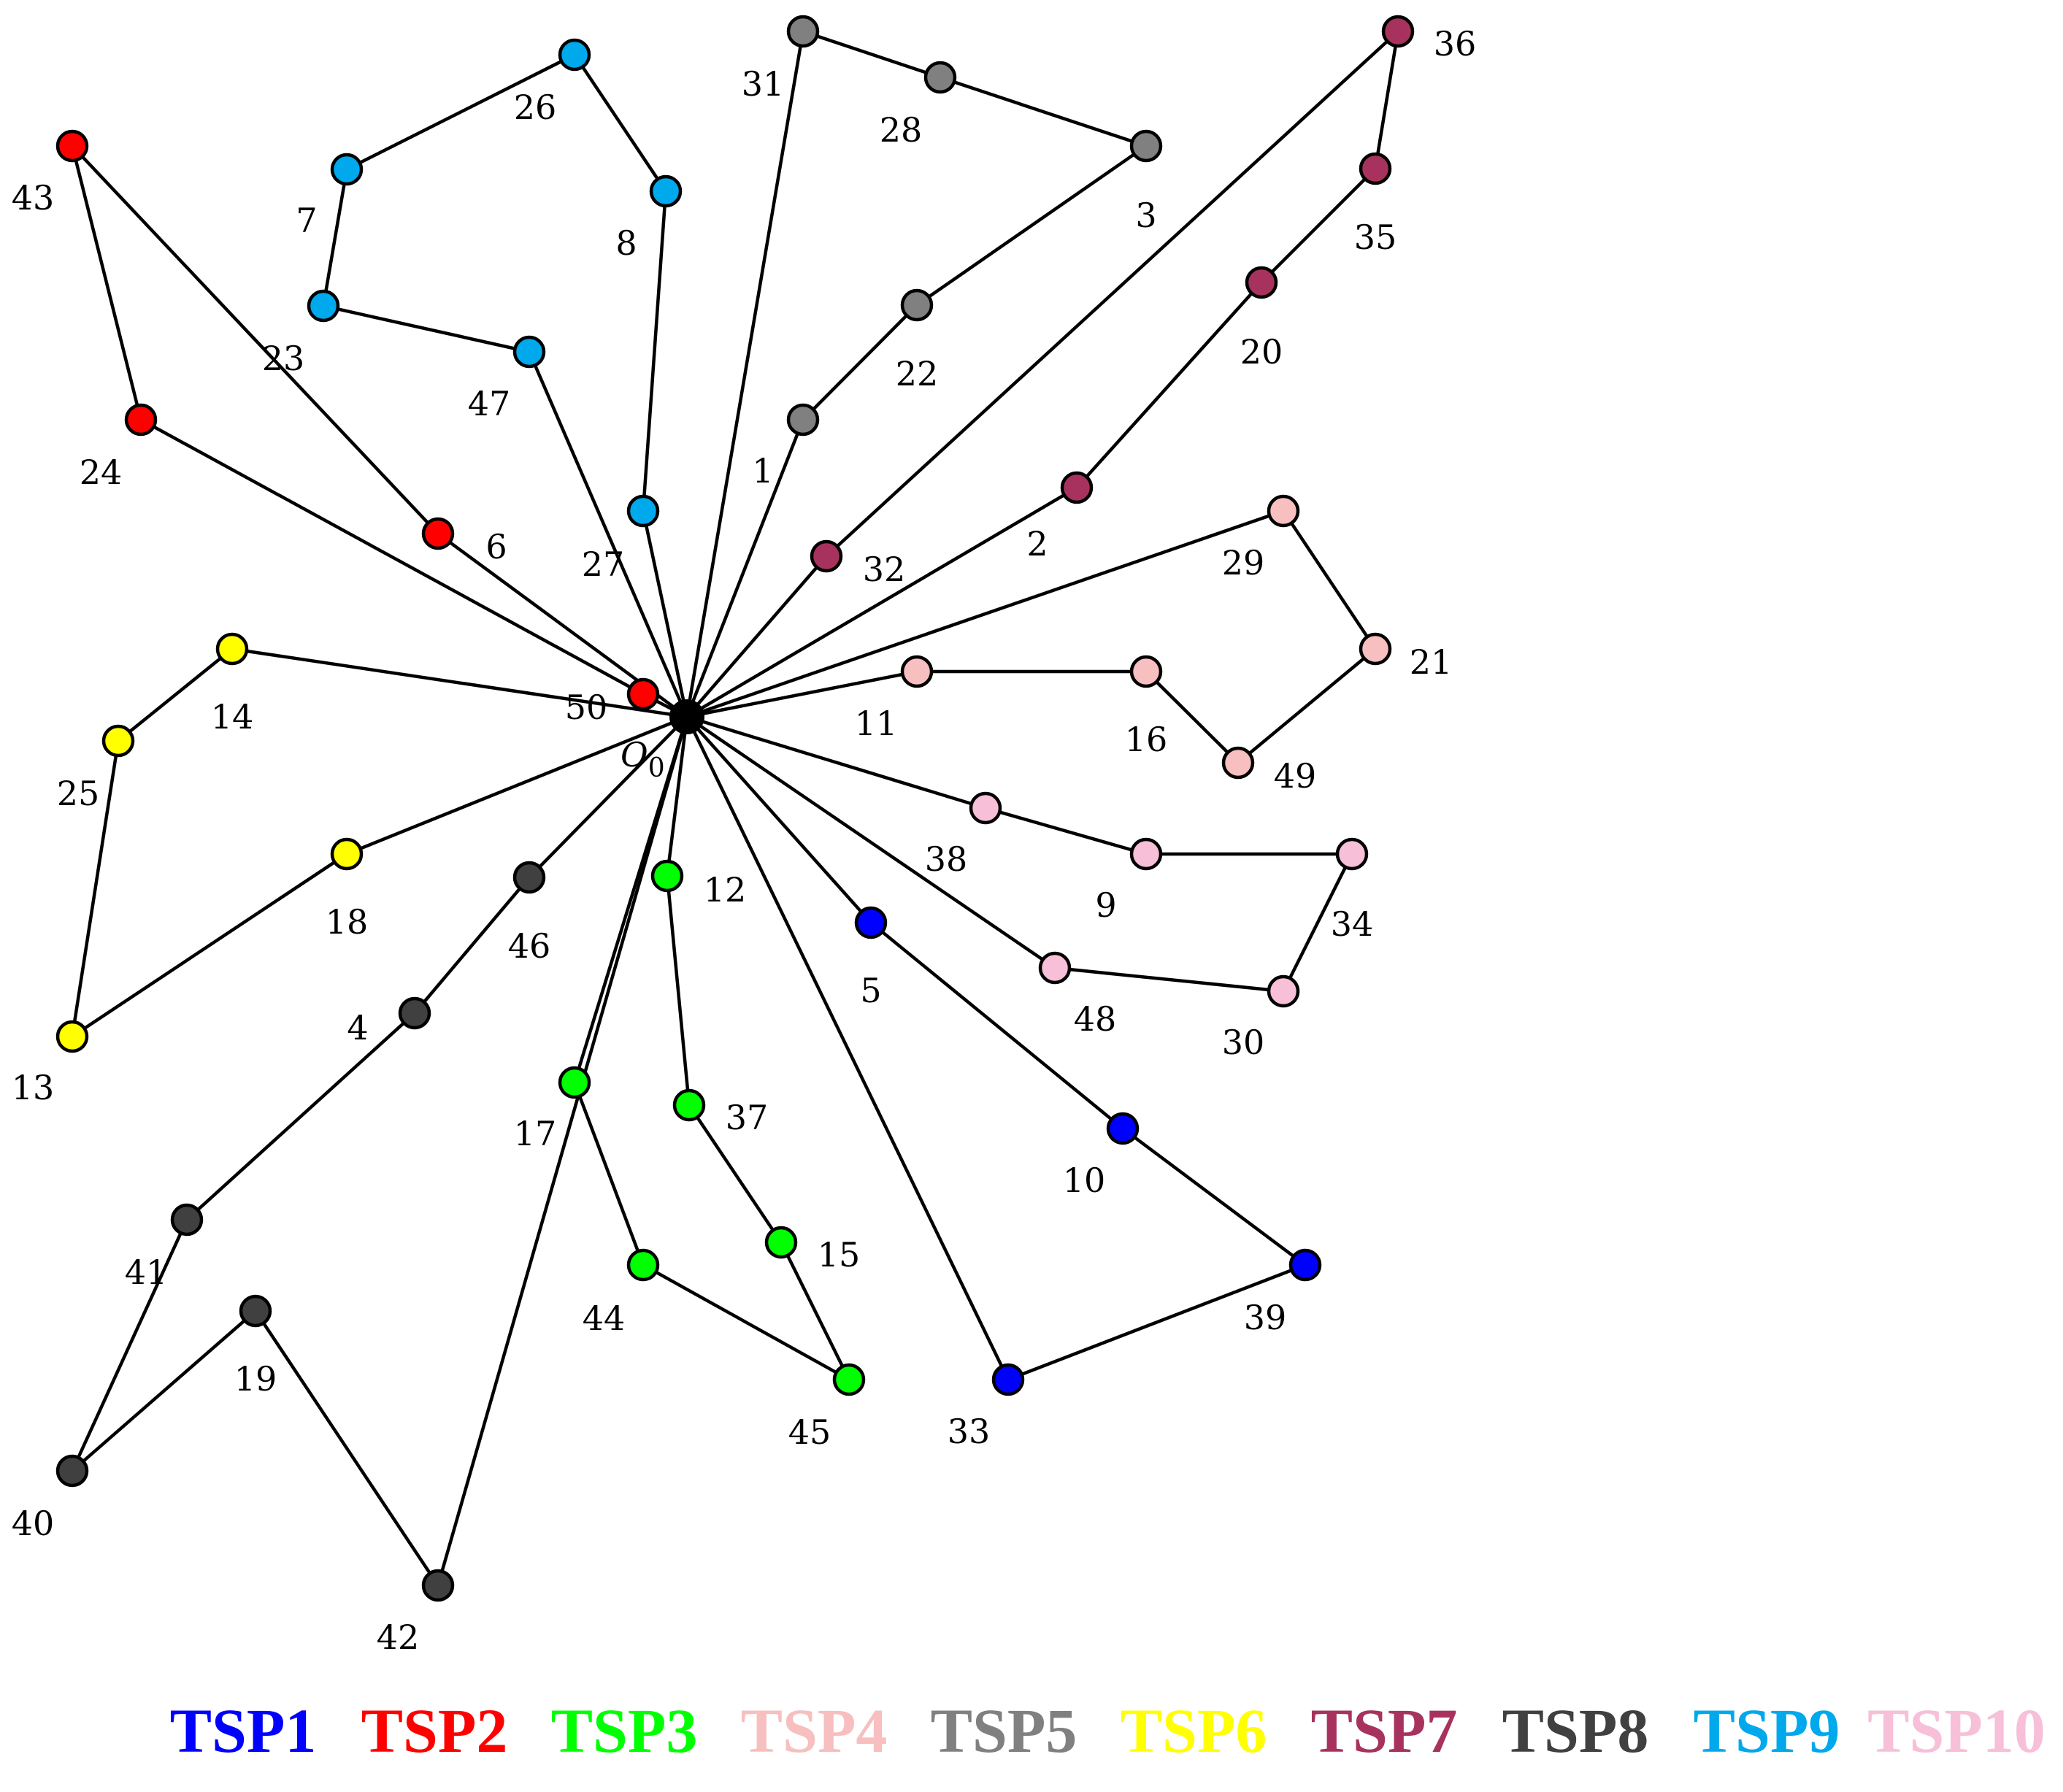 This screenshot has height=1792, width=2063. I want to click on node-label-9: 9, so click(1105, 905).